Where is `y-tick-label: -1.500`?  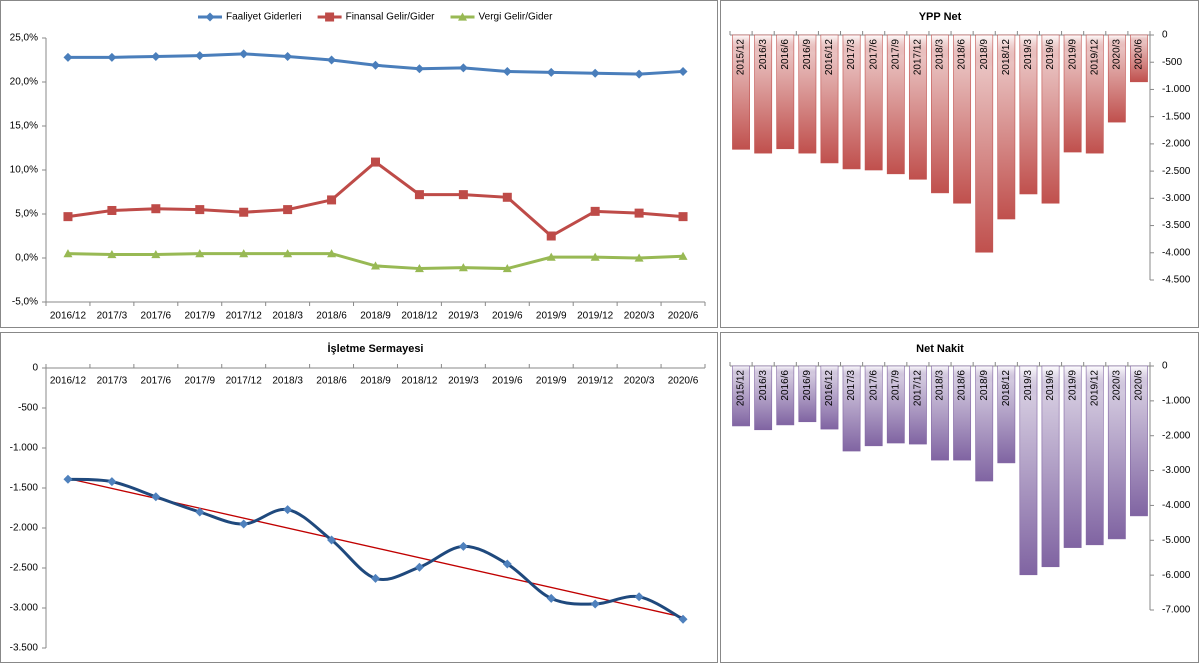 y-tick-label: -1.500 is located at coordinates (24, 488).